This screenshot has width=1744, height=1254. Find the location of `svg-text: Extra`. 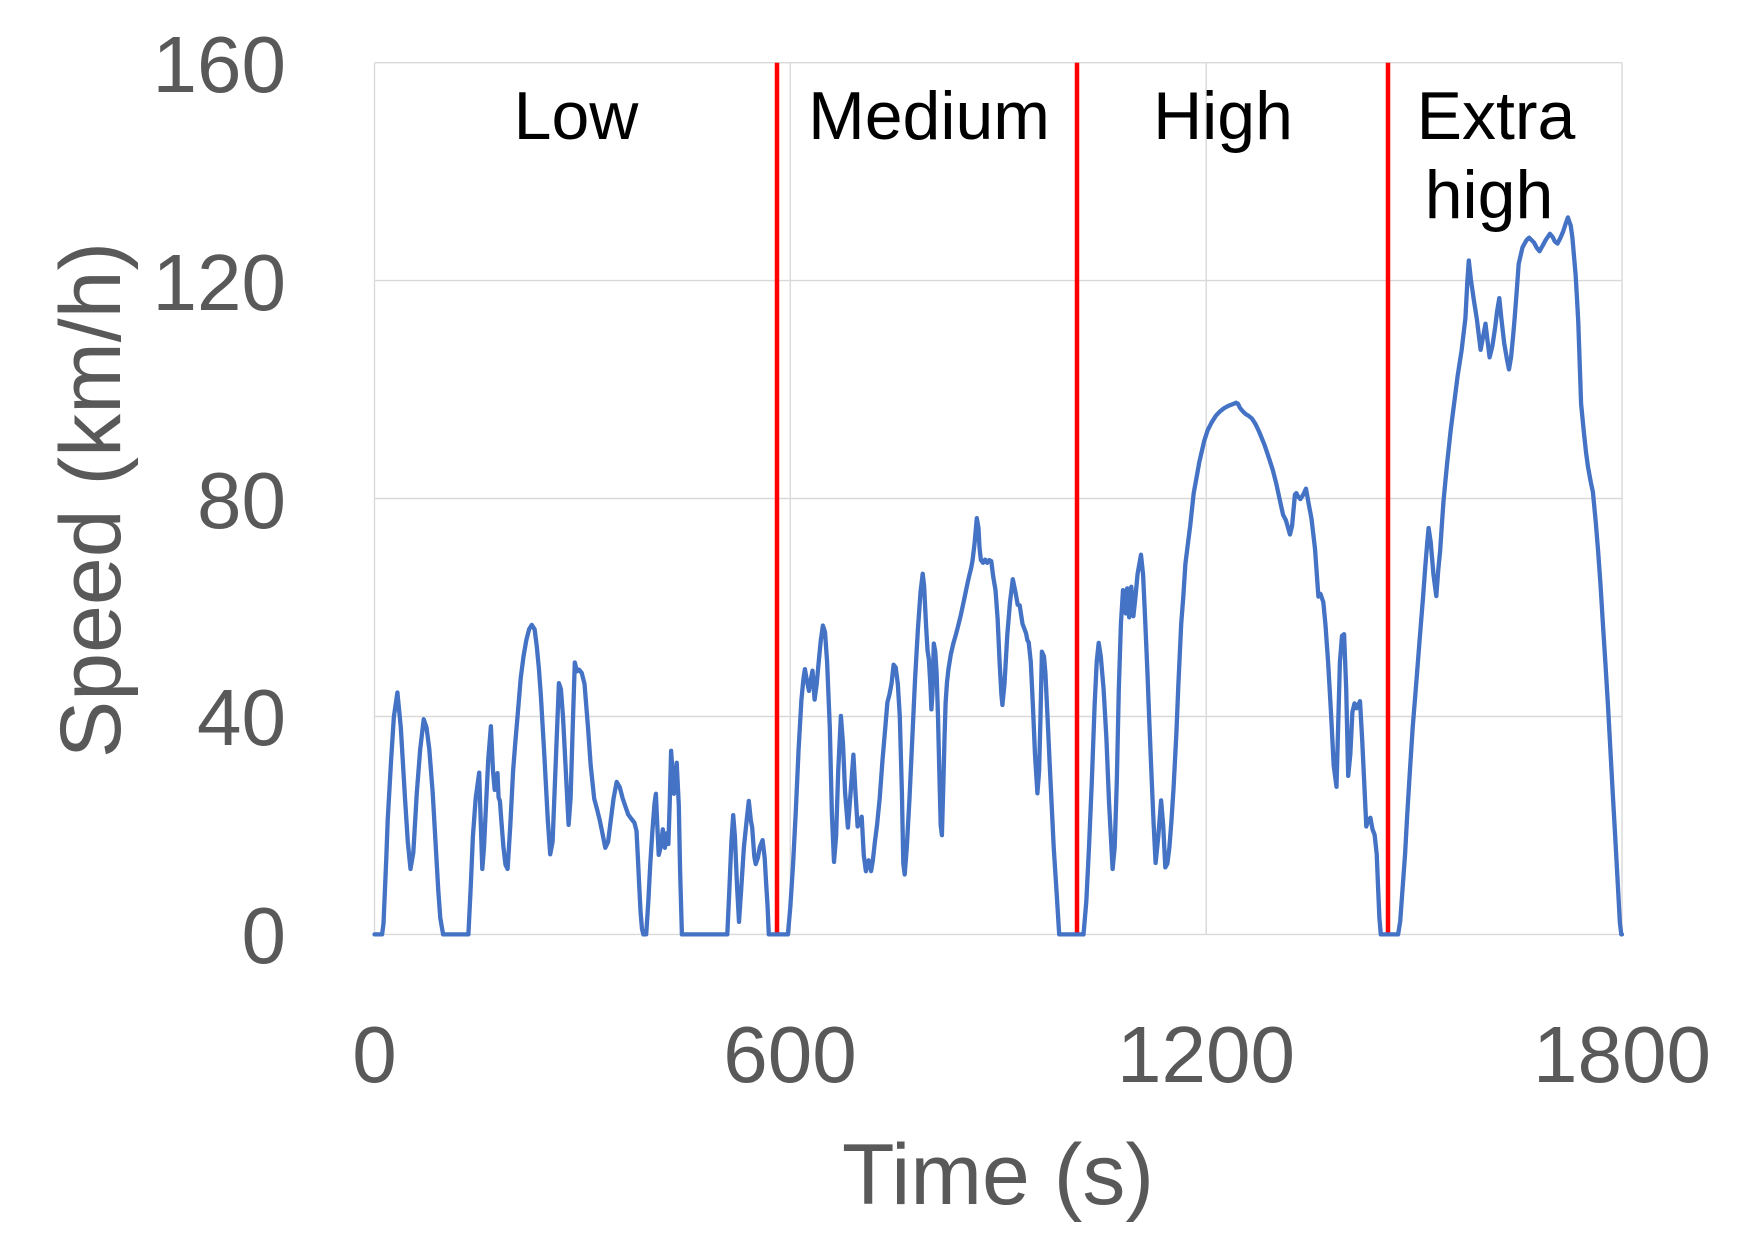

svg-text: Extra is located at coordinates (1496, 116).